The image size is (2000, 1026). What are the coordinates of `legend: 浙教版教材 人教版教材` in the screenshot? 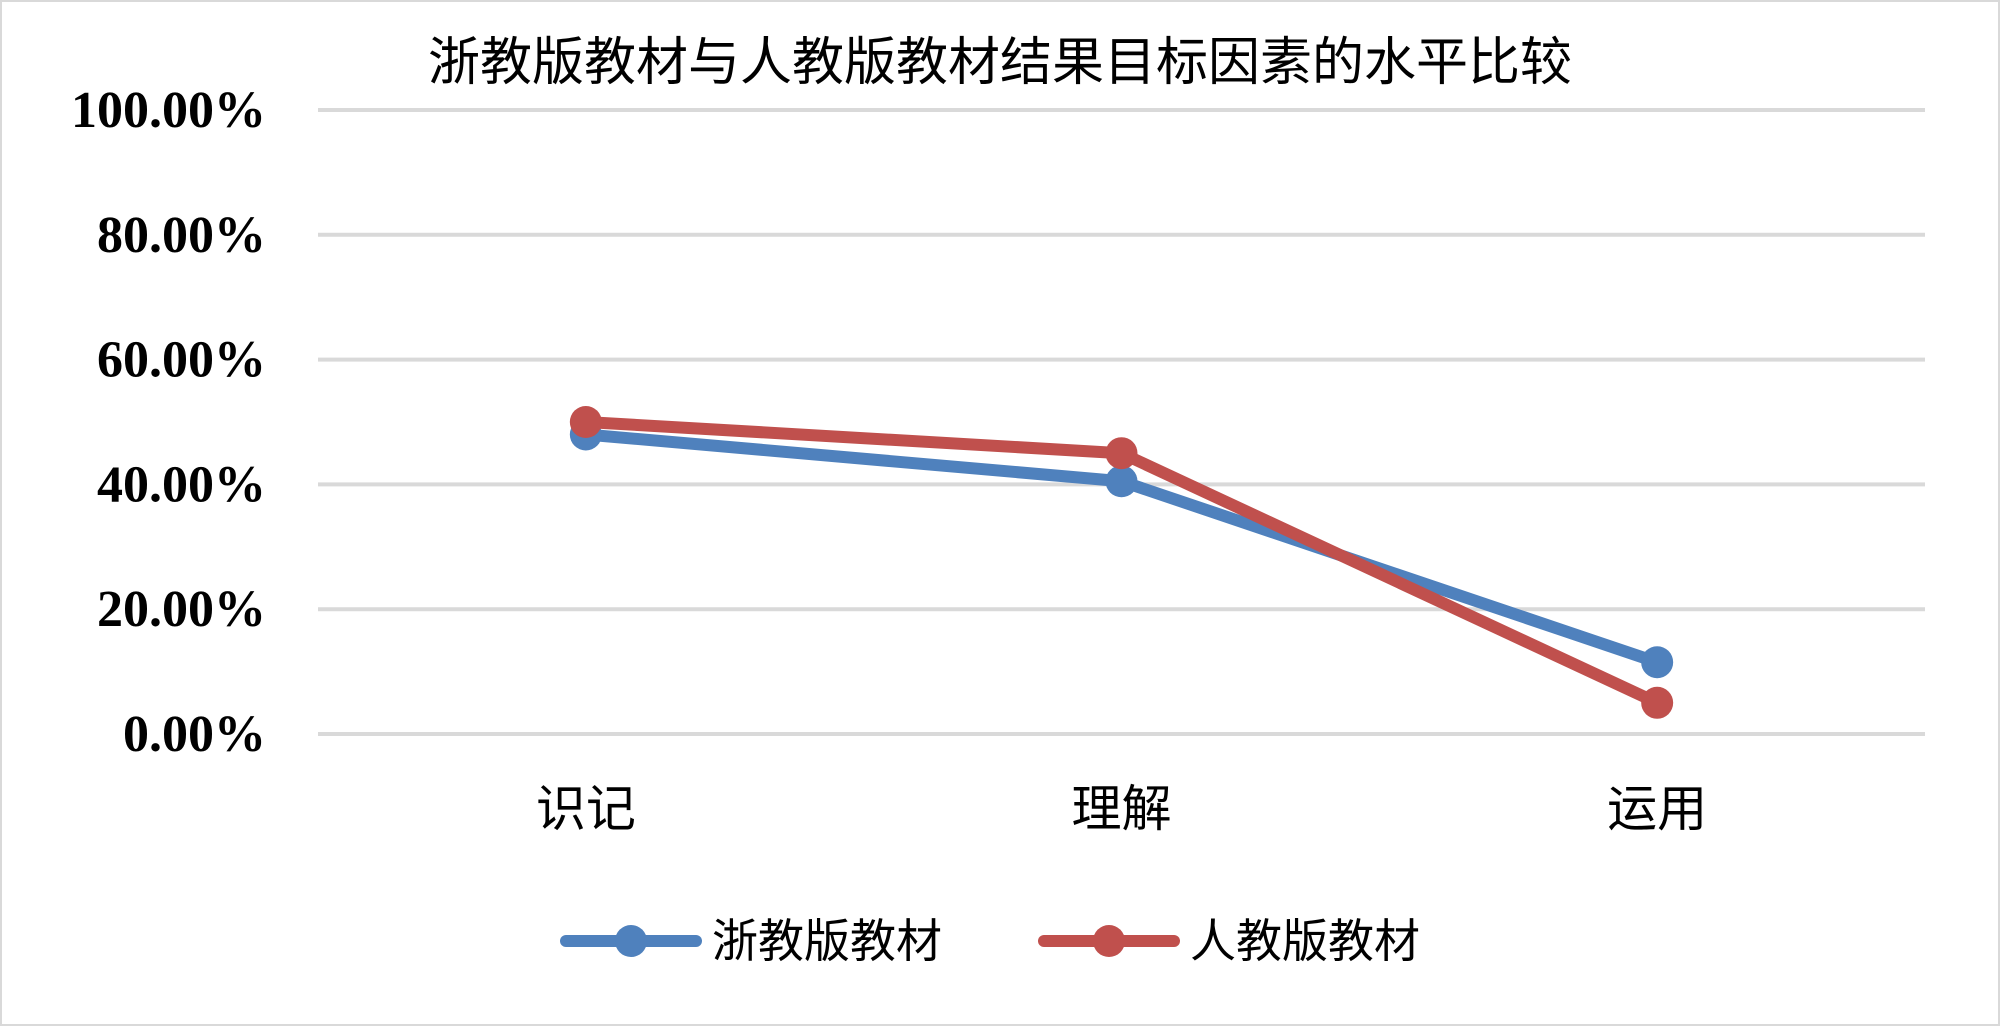 It's located at (990, 941).